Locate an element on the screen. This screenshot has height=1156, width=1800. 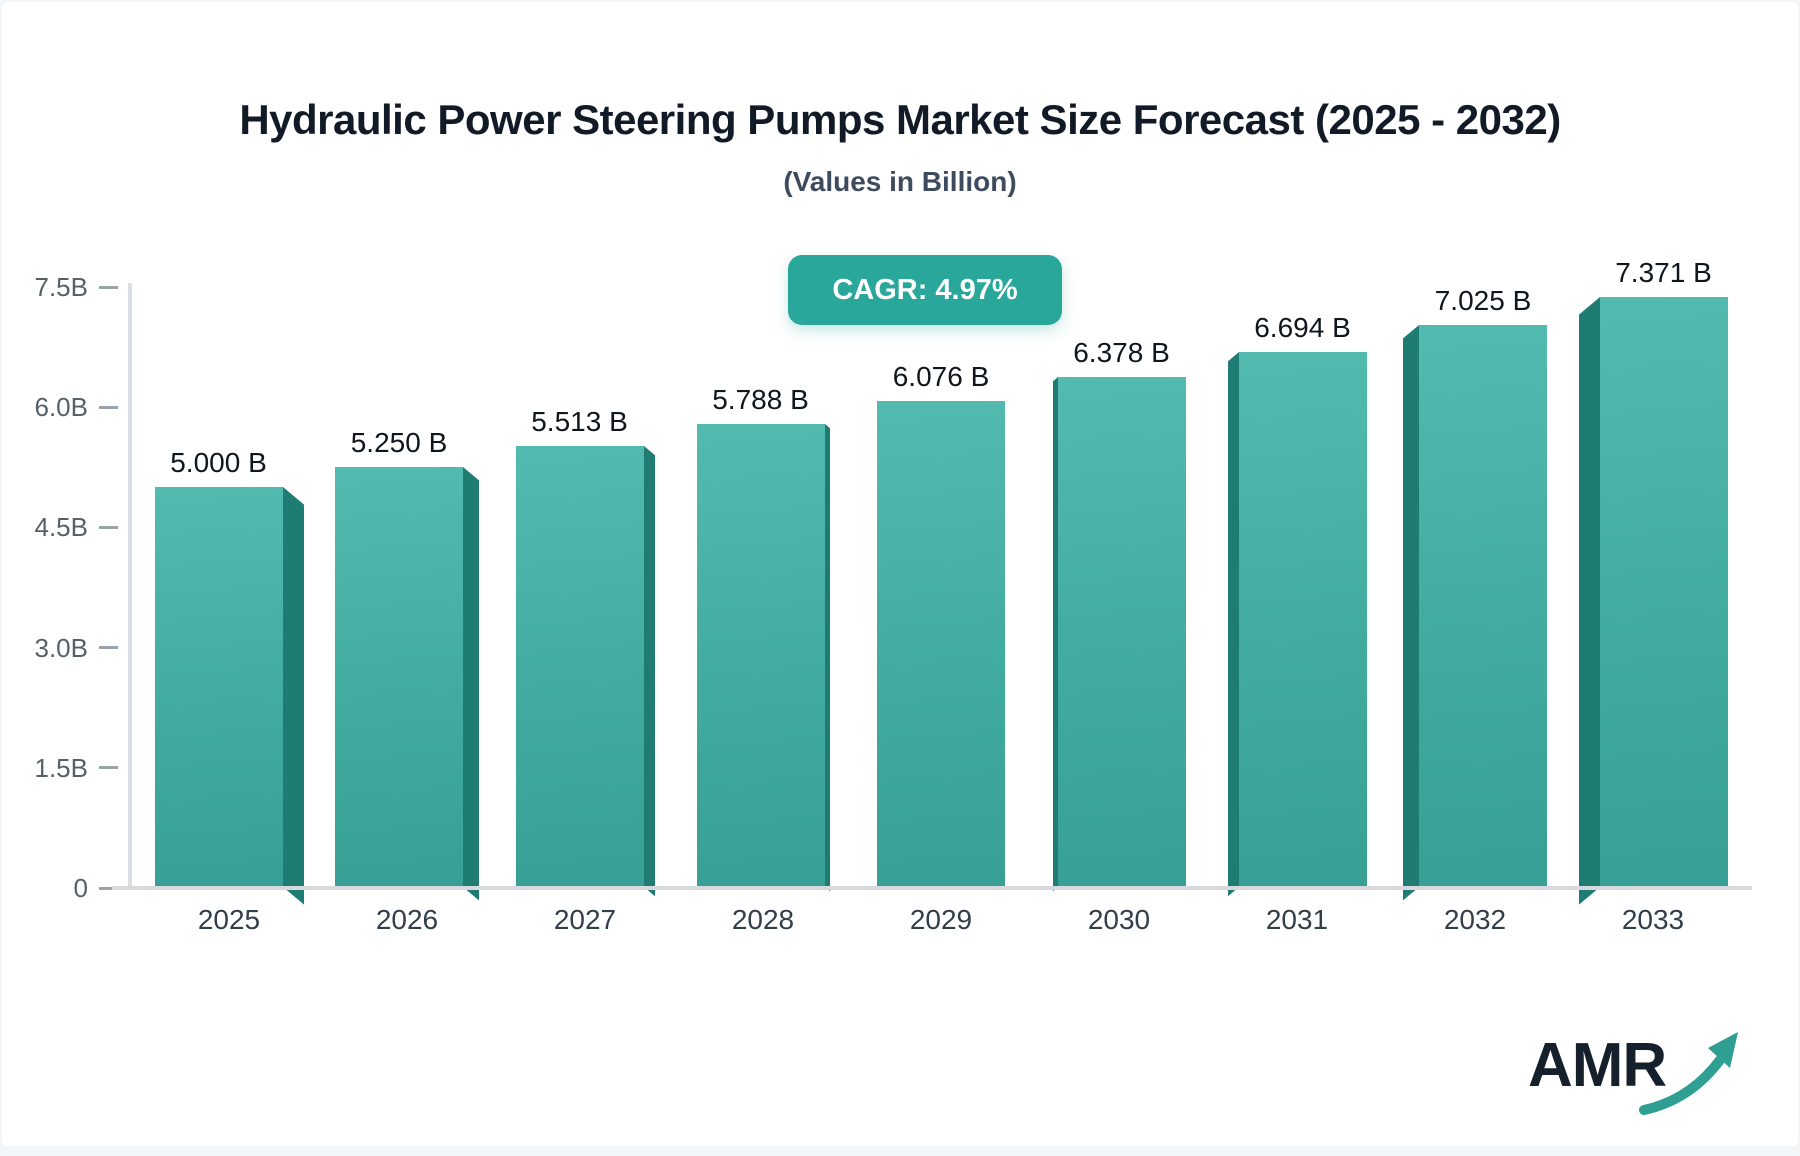
x-tick-label: 2033 is located at coordinates (1653, 919).